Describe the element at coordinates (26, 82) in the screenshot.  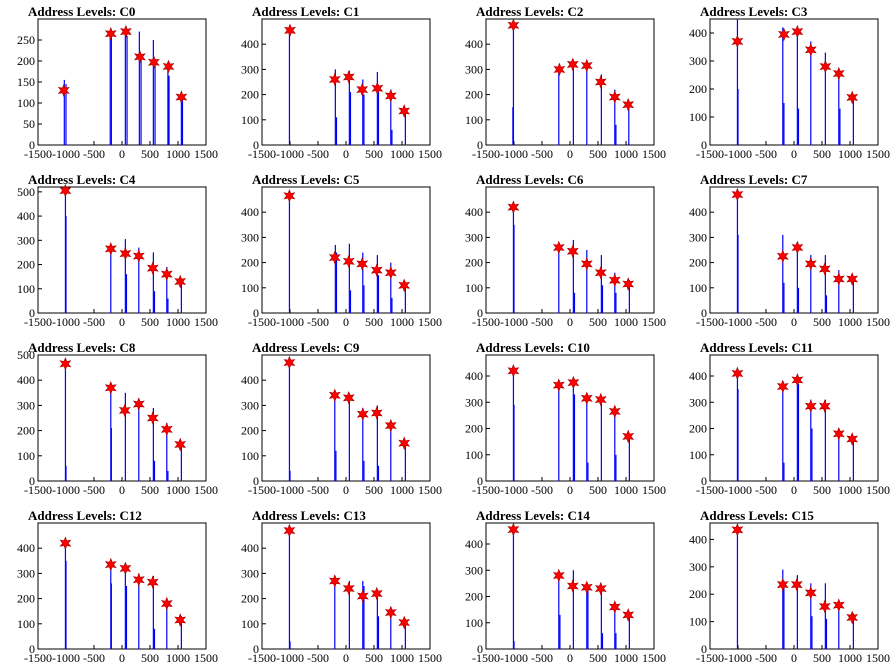
I see `y-tick-label: 150` at that location.